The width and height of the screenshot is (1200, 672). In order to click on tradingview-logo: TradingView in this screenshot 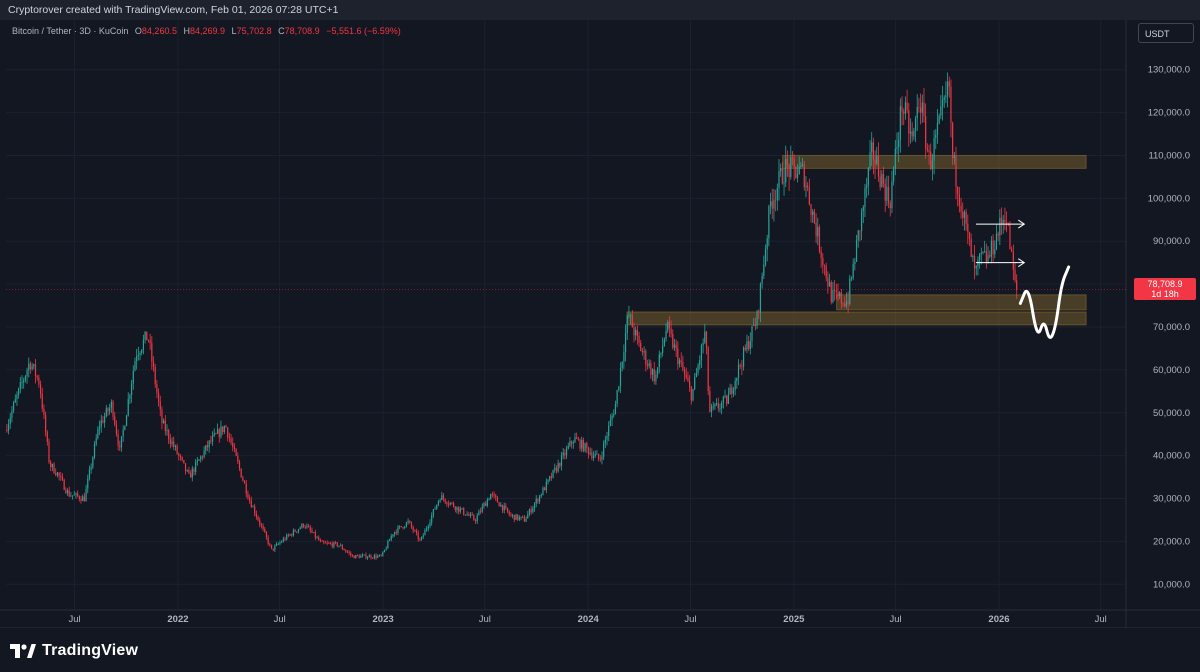, I will do `click(74, 651)`.